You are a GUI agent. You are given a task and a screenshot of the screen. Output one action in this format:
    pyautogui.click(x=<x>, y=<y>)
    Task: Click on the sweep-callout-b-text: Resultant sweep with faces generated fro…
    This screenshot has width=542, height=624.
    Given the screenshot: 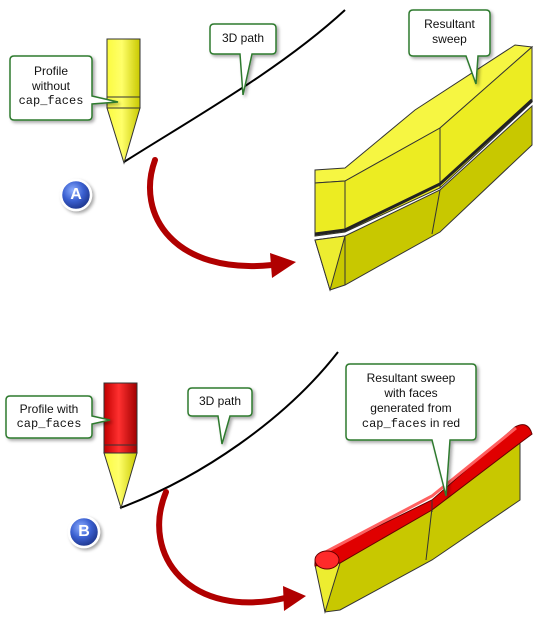 What is the action you would take?
    pyautogui.click(x=411, y=401)
    